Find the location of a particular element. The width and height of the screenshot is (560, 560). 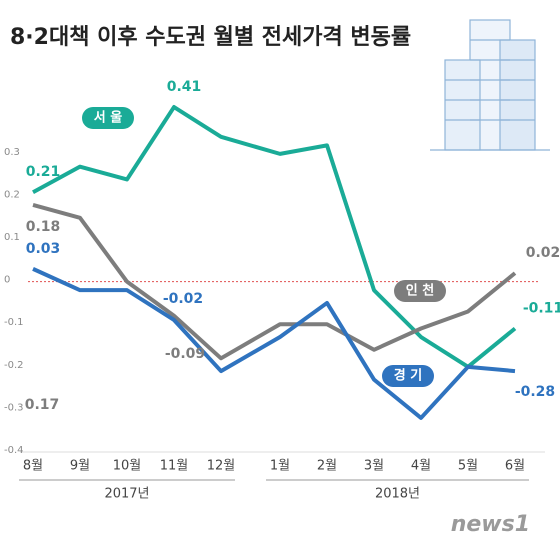

value-label: 0.02 is located at coordinates (543, 253).